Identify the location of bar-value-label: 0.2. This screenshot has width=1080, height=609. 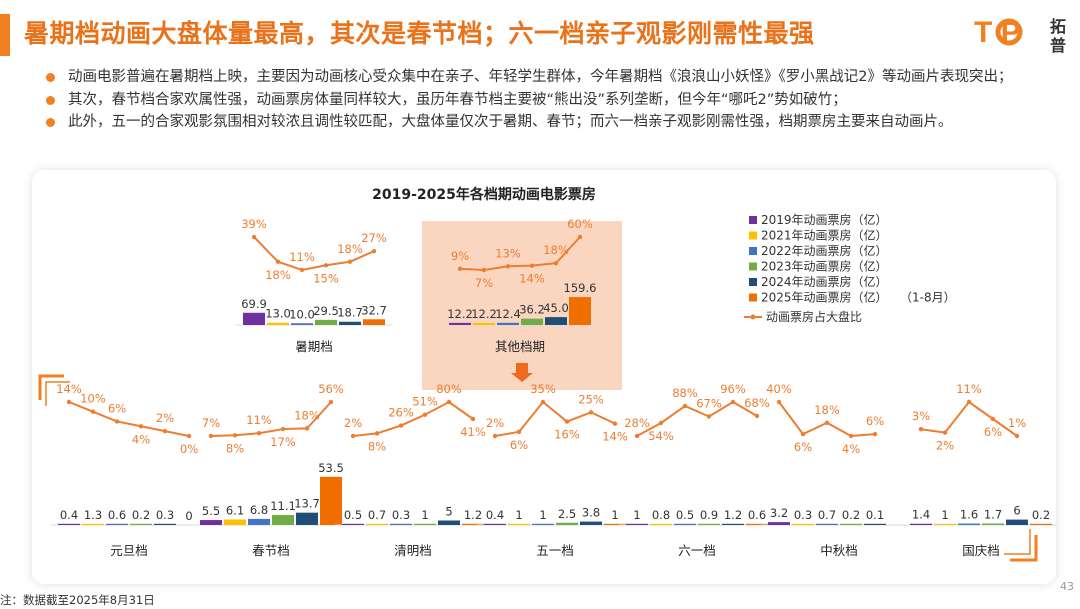
(1041, 515).